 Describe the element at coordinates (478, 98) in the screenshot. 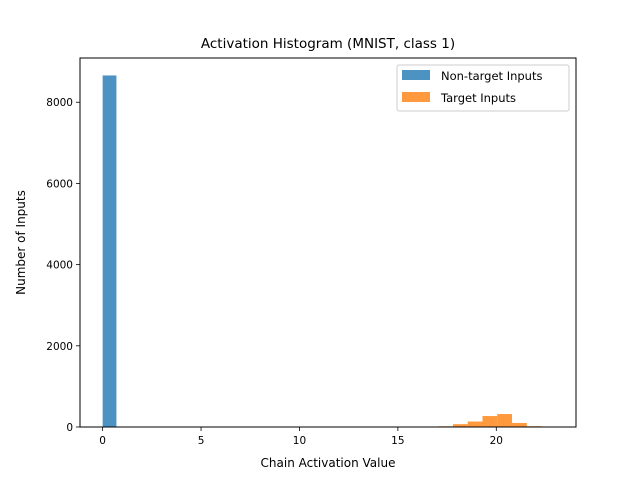

I see `legend-label-target: Target Inputs` at that location.